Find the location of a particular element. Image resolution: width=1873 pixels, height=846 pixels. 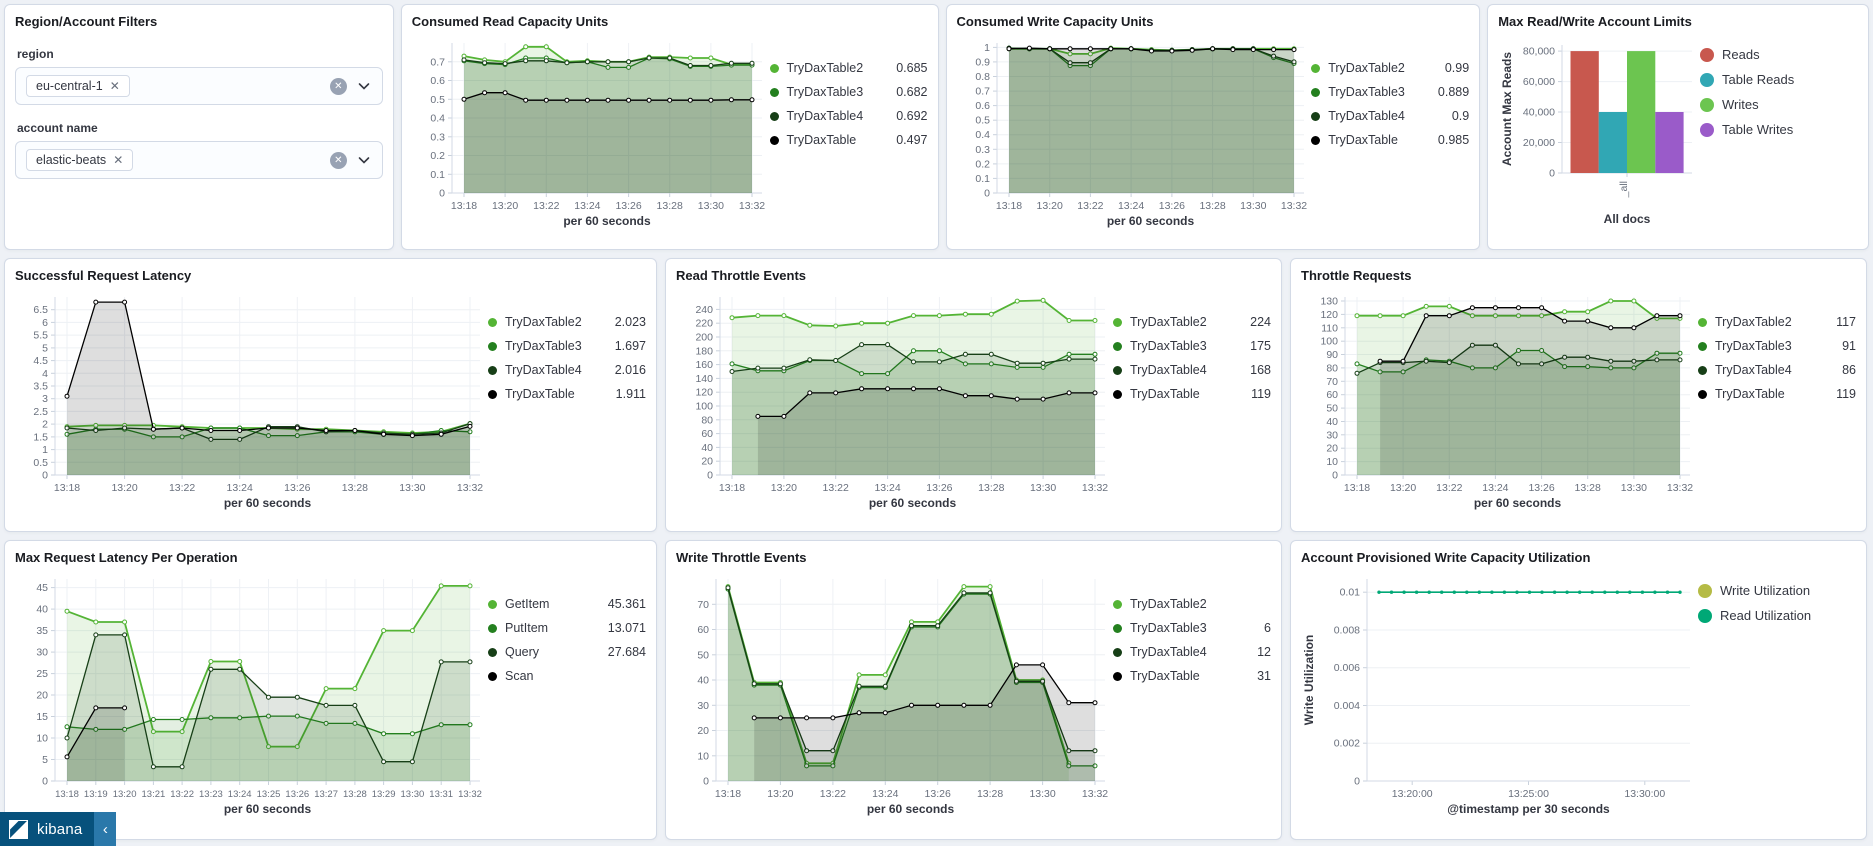

legend-item-trydaxtable3: TryDaxTable3 1.697 is located at coordinates (567, 346).